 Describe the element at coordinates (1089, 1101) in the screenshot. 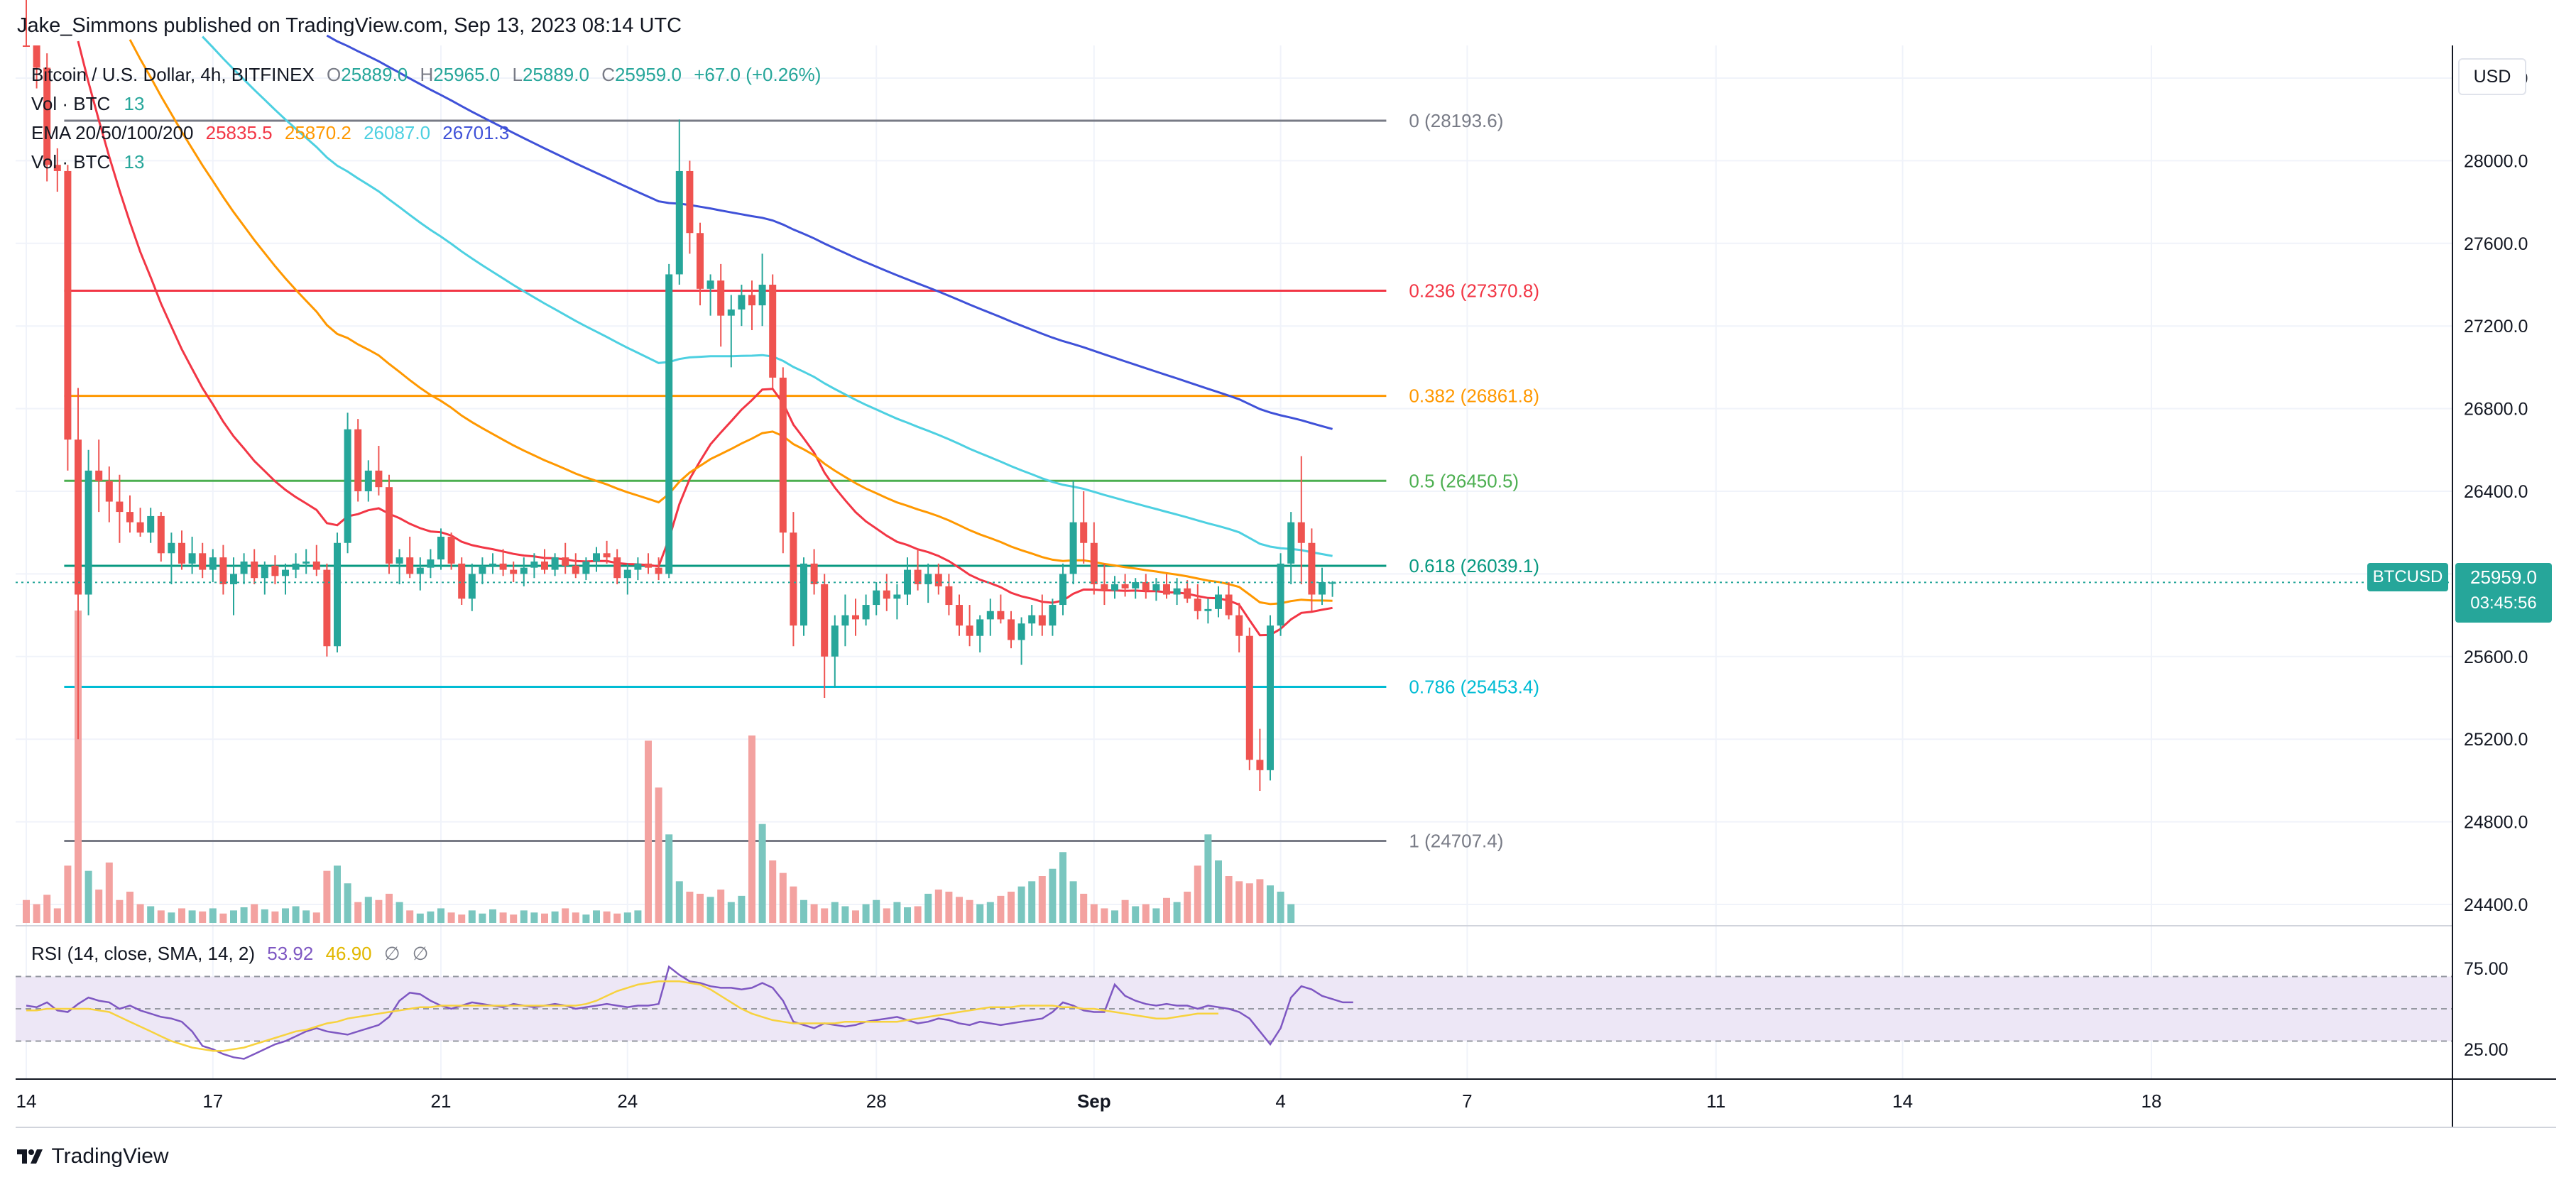

I see `time-axis: 14 17 21 24 28 Sep 4 7 11 14 18` at that location.